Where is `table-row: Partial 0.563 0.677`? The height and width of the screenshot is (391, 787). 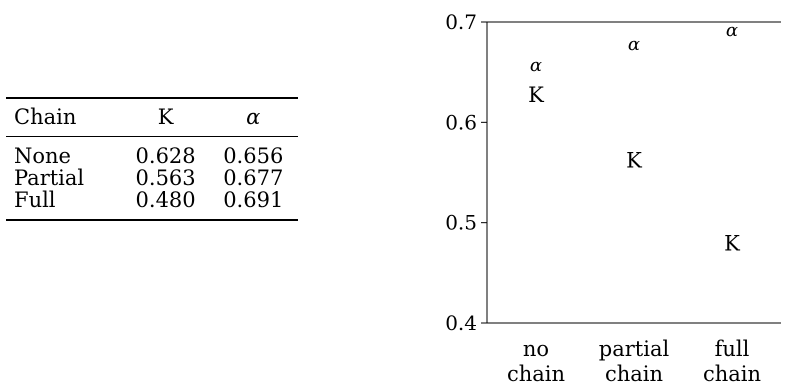 table-row: Partial 0.563 0.677 is located at coordinates (152, 178).